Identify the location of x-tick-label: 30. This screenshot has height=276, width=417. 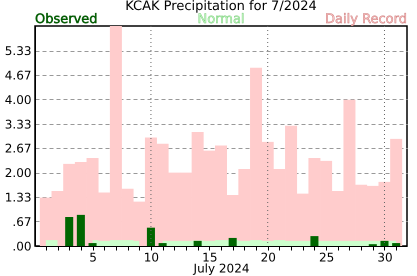
(385, 257).